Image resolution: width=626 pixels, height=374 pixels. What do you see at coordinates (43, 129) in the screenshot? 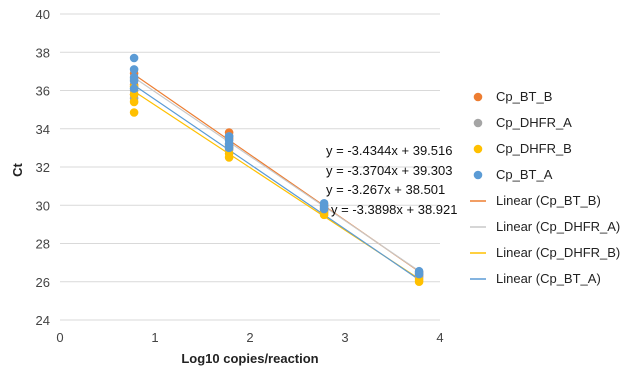
I see `y-tick-label: 34` at bounding box center [43, 129].